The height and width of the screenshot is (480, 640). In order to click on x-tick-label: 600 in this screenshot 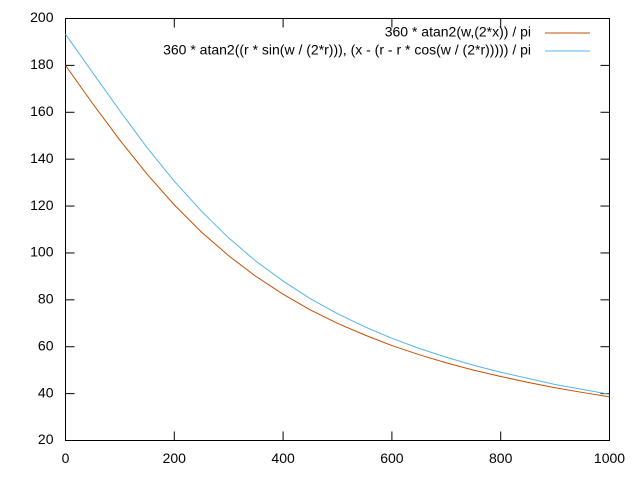, I will do `click(392, 458)`.